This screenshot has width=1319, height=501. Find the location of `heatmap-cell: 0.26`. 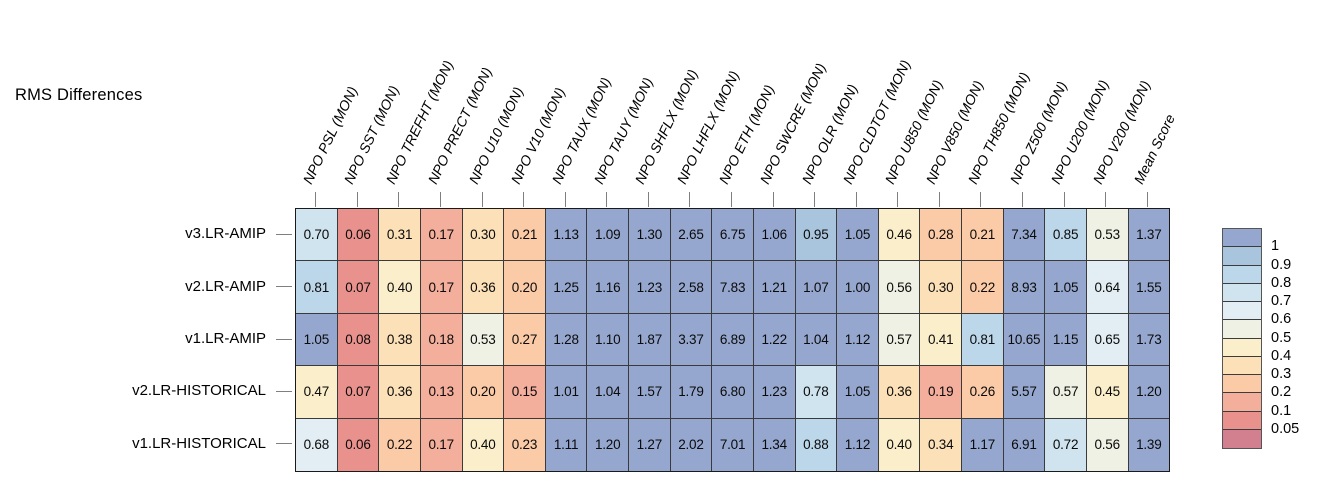

heatmap-cell: 0.26 is located at coordinates (983, 392).